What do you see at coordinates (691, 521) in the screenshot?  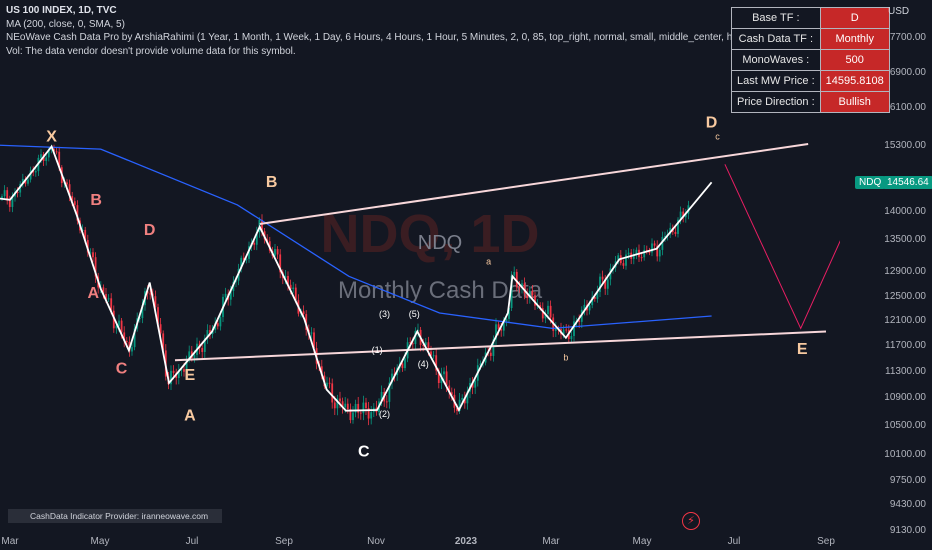 I see `lightning-icon: ⚡` at bounding box center [691, 521].